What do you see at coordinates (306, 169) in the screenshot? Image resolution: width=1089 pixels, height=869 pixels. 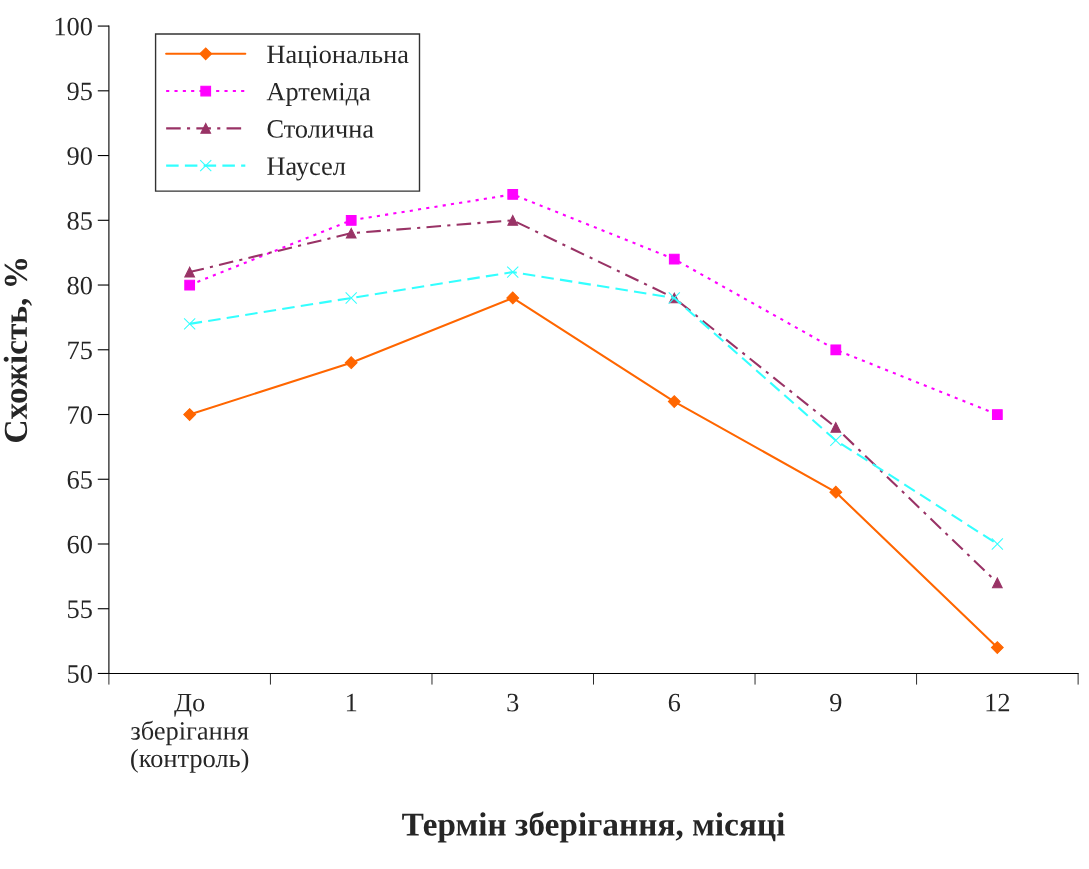 I see `legend-label: Наусел` at bounding box center [306, 169].